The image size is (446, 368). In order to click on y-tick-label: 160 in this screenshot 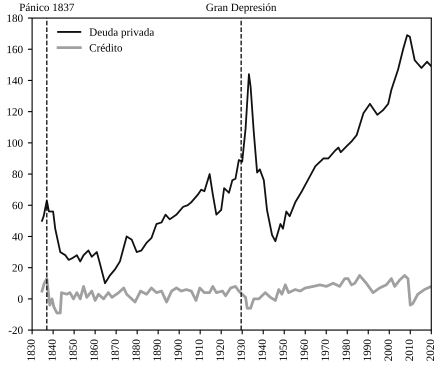, I will do `click(15, 50)`.